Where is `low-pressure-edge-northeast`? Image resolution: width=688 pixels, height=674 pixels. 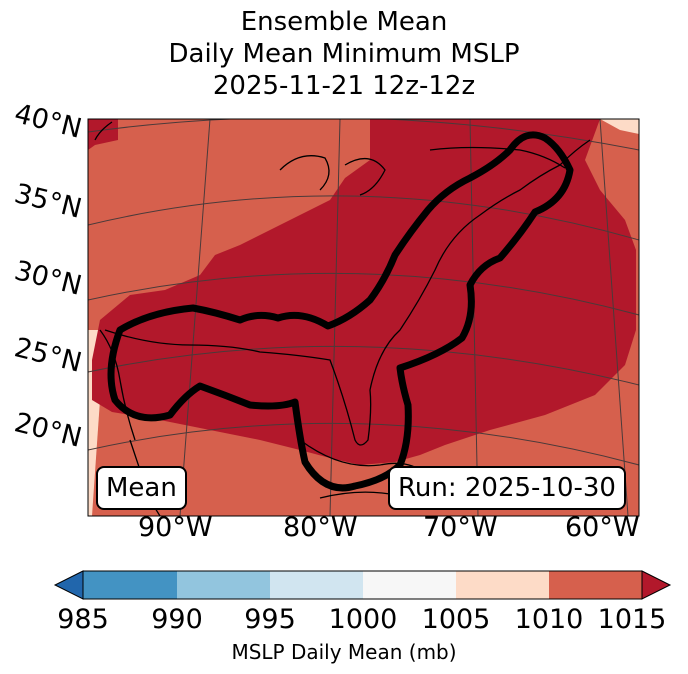
low-pressure-edge-northeast is located at coordinates (619, 126).